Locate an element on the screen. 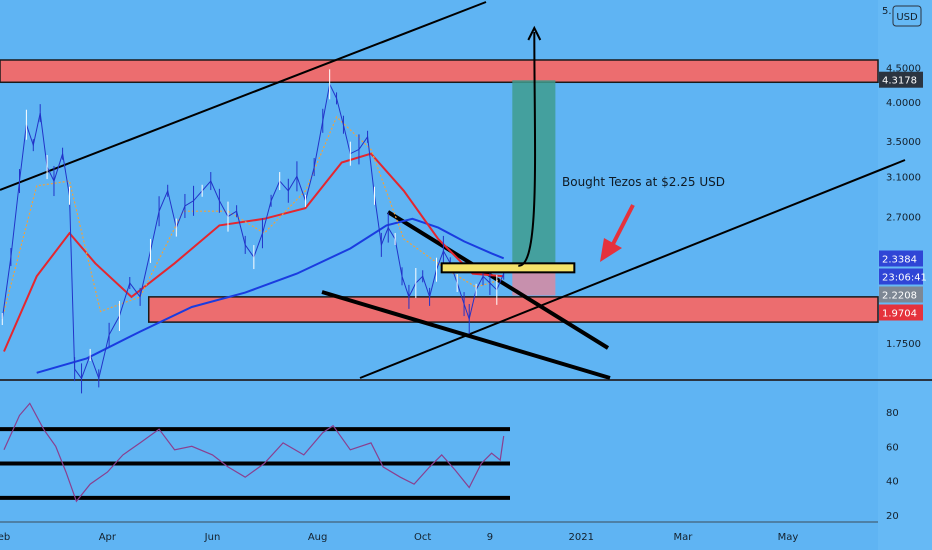  projection-arrowhead is located at coordinates (534, 33).